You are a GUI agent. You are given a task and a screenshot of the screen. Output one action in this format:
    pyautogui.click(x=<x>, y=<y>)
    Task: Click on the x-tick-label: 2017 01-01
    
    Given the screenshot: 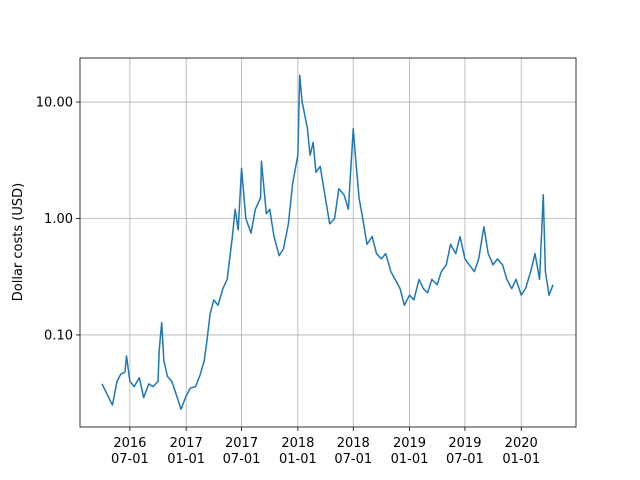 What is the action you would take?
    pyautogui.click(x=186, y=451)
    